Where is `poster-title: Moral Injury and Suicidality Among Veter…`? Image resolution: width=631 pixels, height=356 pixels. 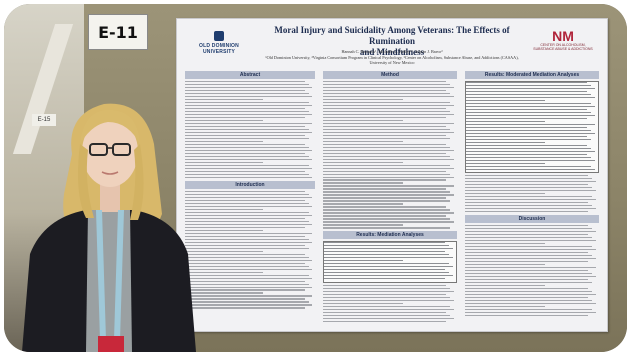
poster-title: Moral Injury and Suicidality Among Veter… is located at coordinates (392, 41).